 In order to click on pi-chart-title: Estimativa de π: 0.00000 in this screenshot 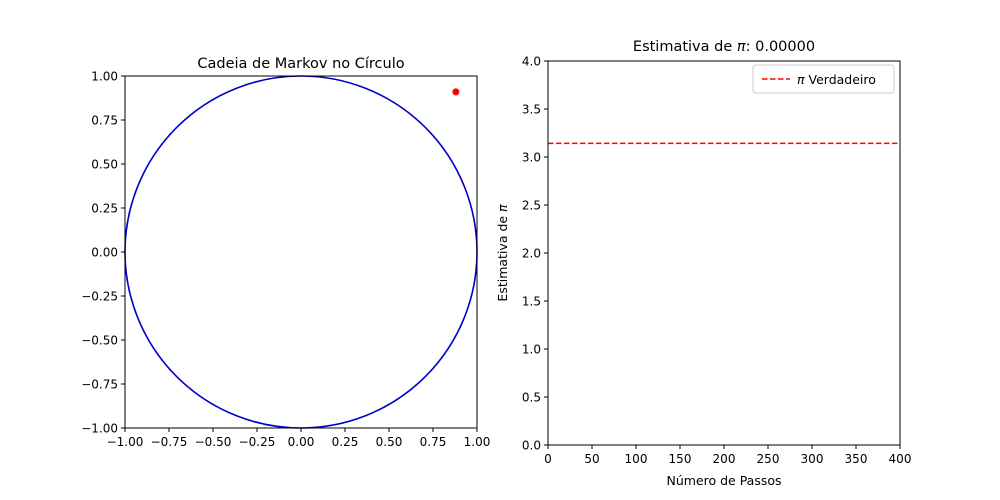, I will do `click(724, 47)`.